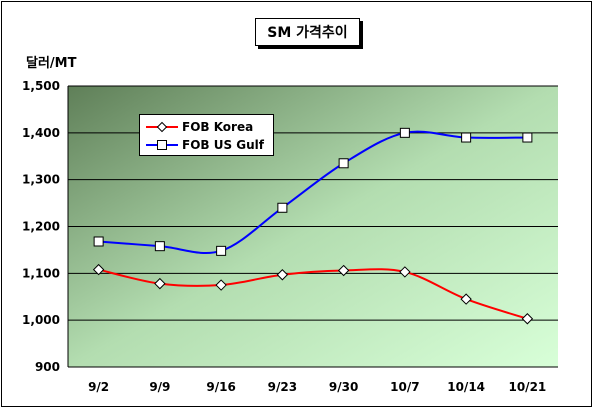  What do you see at coordinates (98, 387) in the screenshot?
I see `x-tick-label: 9/2` at bounding box center [98, 387].